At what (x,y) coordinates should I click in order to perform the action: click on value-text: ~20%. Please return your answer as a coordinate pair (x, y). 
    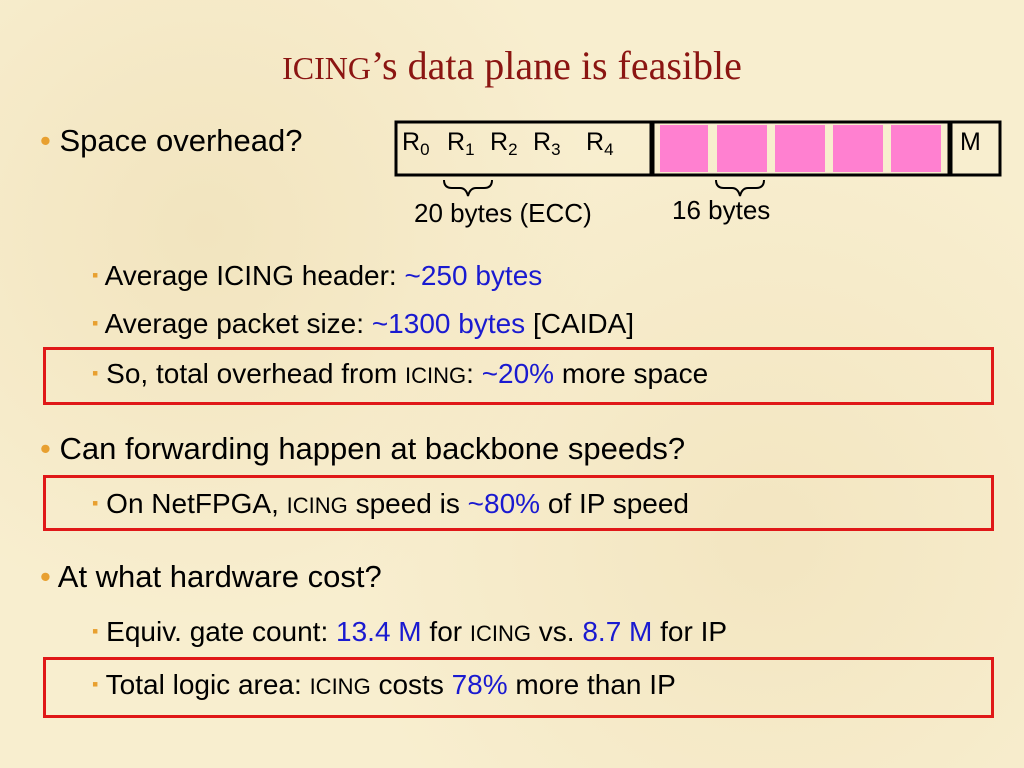
    Looking at the image, I should click on (518, 373).